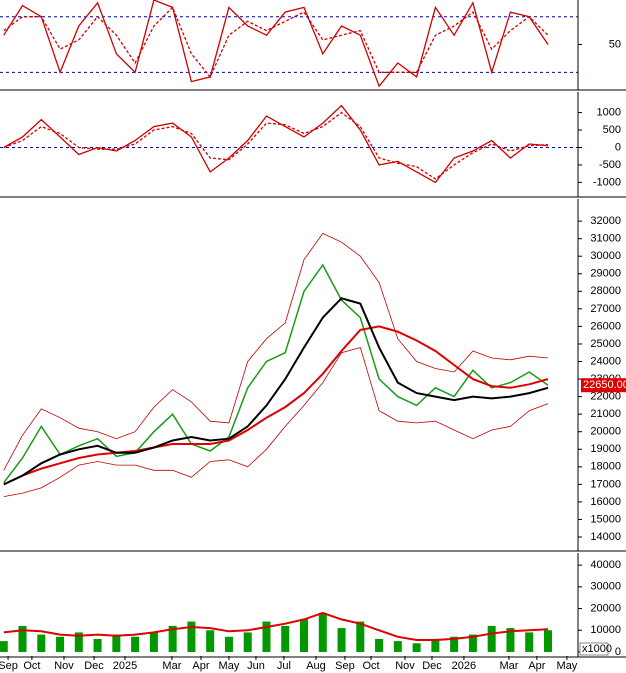 This screenshot has height=673, width=626. I want to click on y-tick-label: 1000, so click(609, 112).